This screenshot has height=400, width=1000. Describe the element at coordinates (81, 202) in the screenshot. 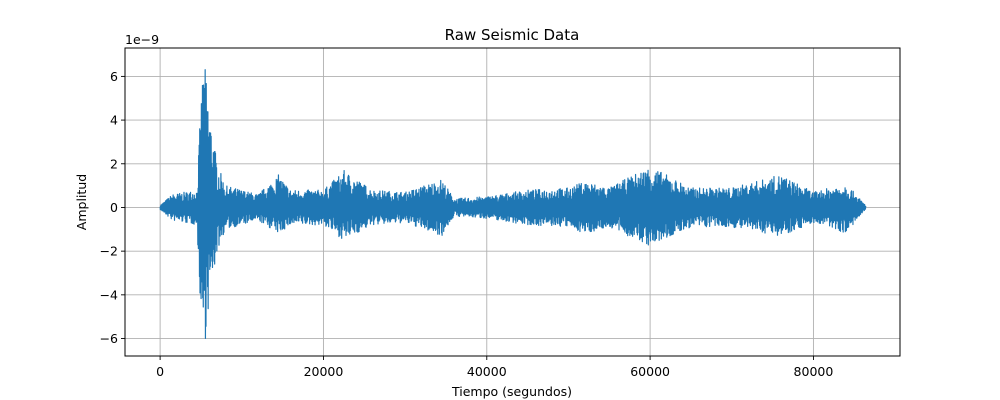

I see `y-axis-label: Amplitud` at that location.